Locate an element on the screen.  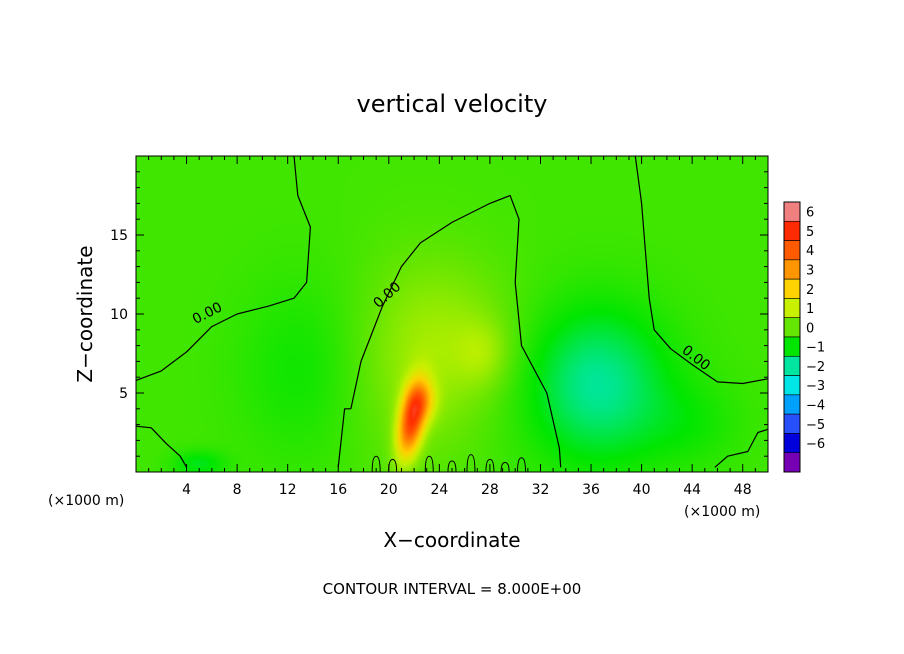
colorbar-label: 1 is located at coordinates (810, 309).